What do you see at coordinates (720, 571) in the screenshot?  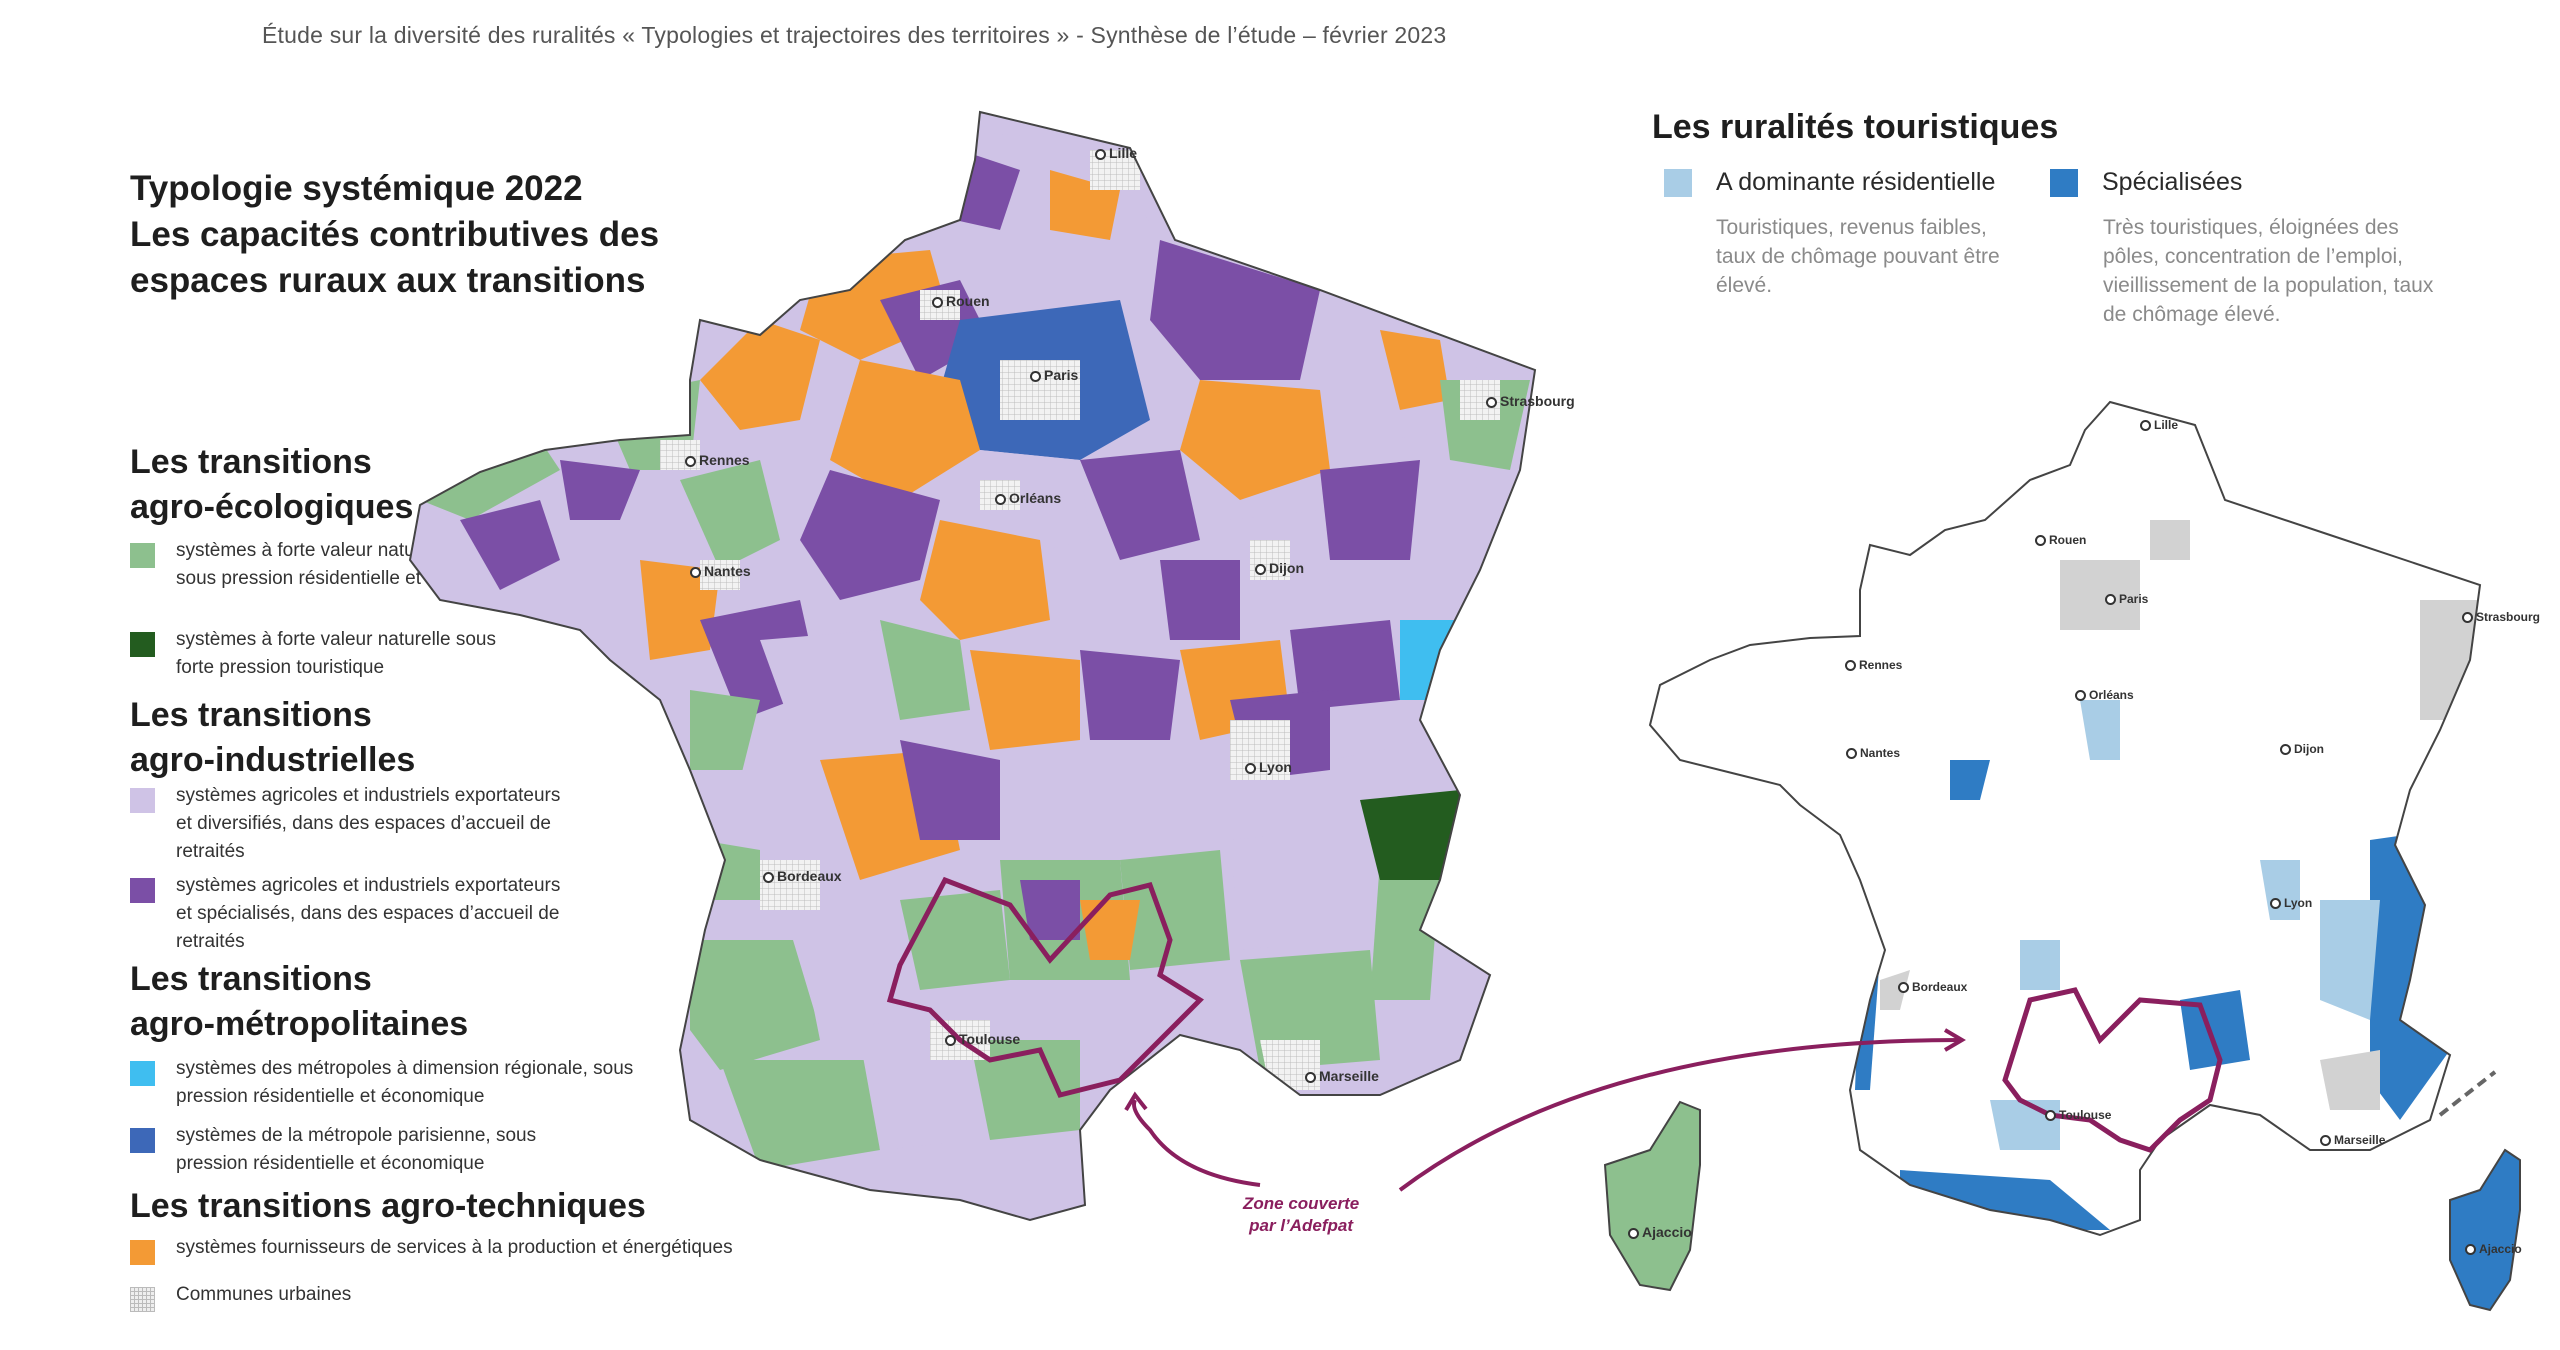 I see `city-nantes-left: Nantes` at bounding box center [720, 571].